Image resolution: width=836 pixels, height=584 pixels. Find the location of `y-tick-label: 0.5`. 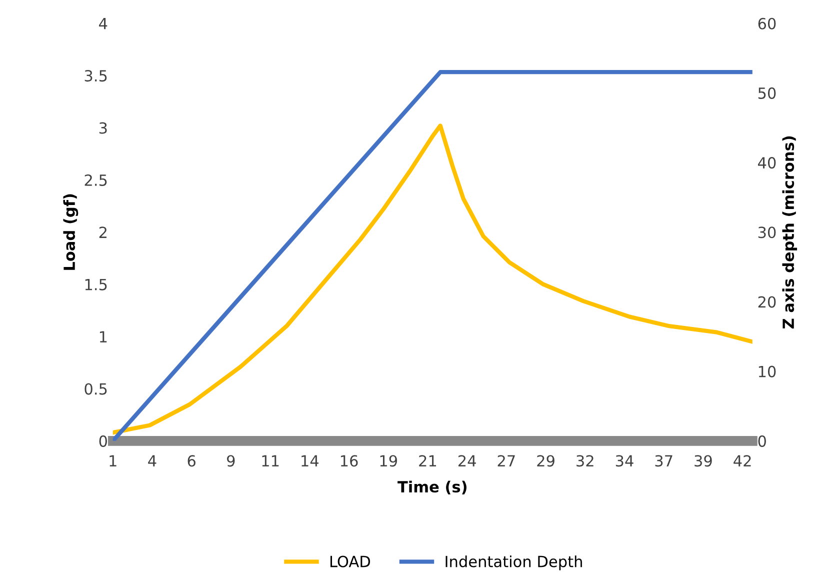

y-tick-label: 0.5 is located at coordinates (95, 389).